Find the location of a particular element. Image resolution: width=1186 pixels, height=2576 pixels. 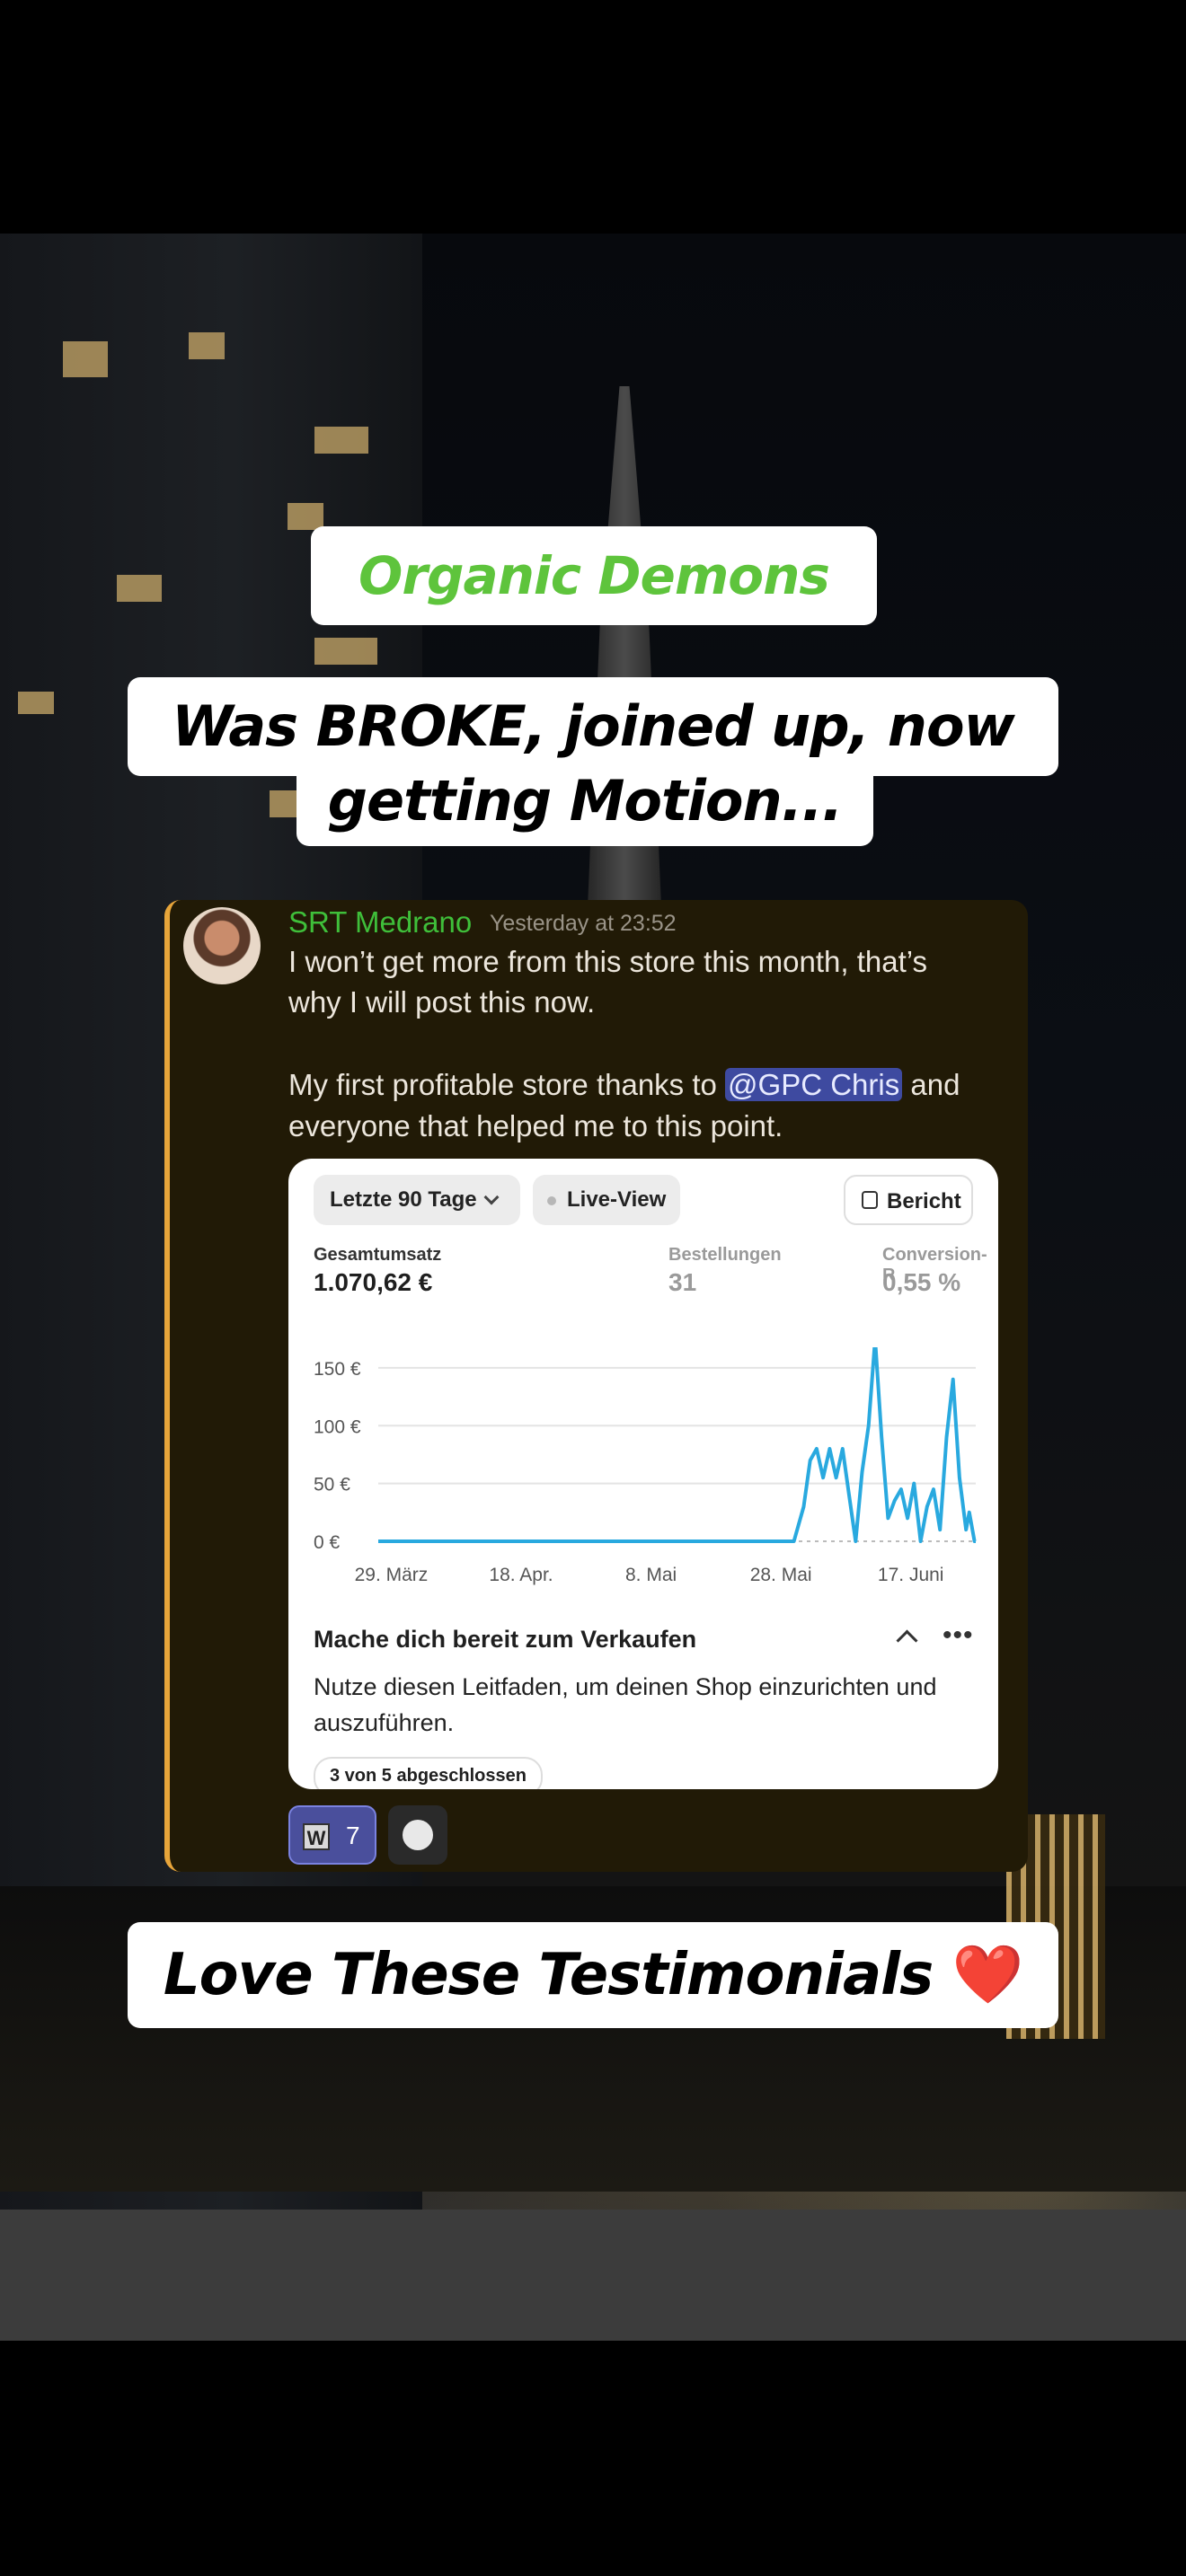

date-range-button: Letzte 90 Tage is located at coordinates (417, 1200).